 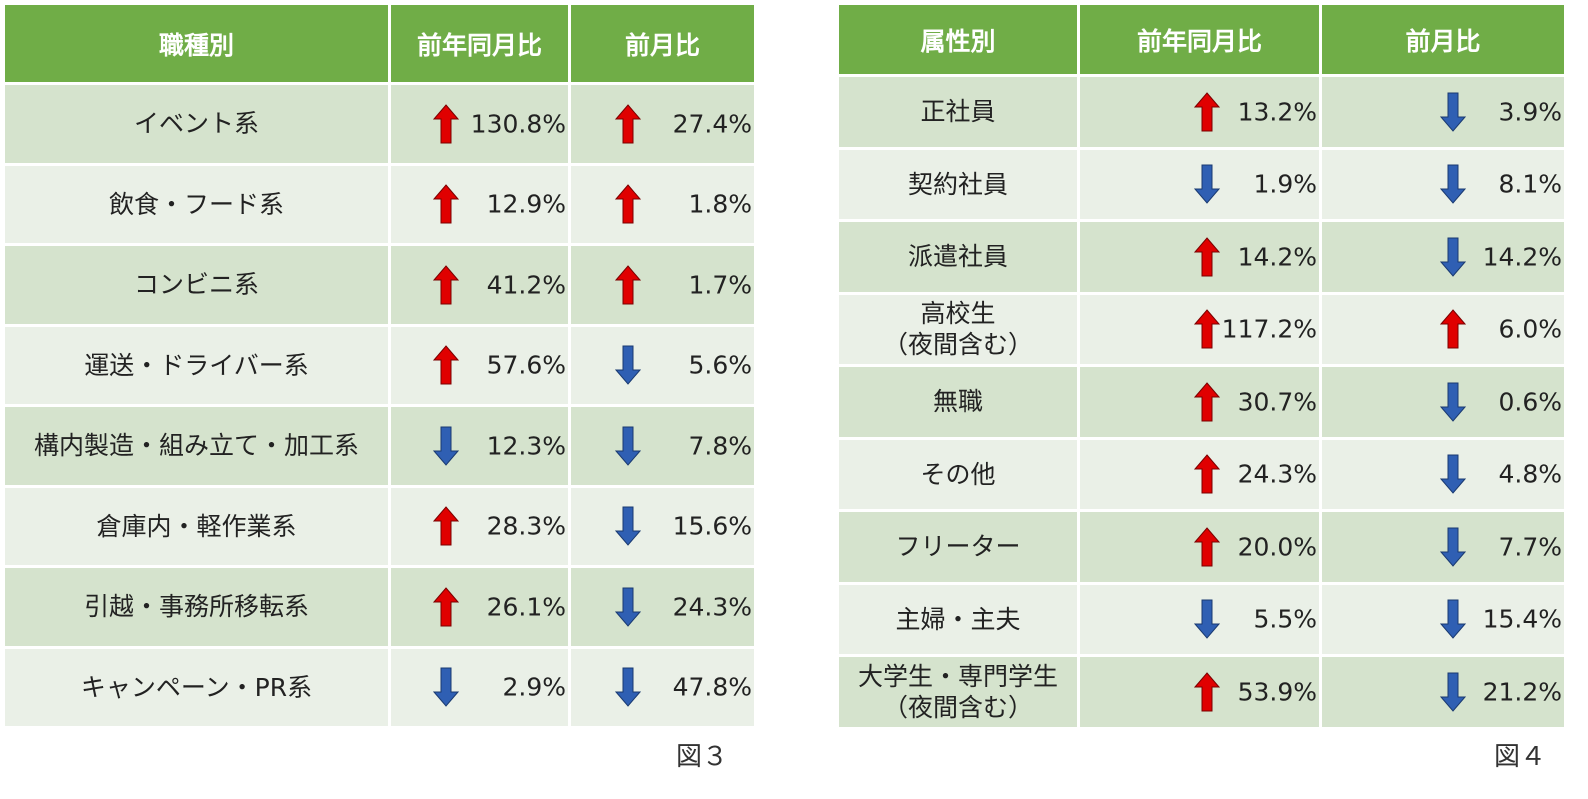 I want to click on mom-value: 3.9%, so click(x=1530, y=112).